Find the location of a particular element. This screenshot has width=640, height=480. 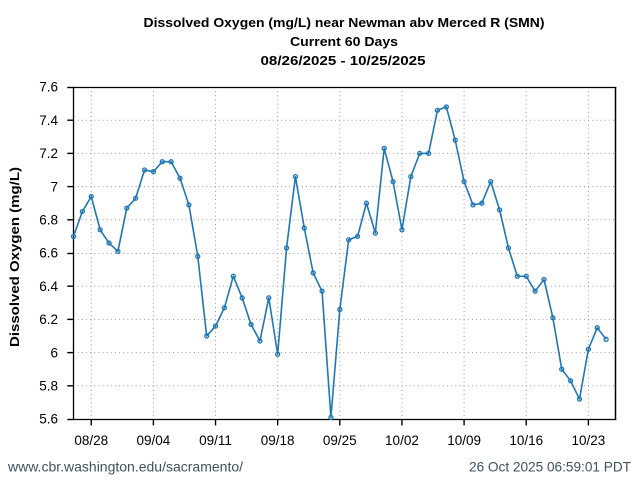

svg-text: 6.8 is located at coordinates (48, 220).